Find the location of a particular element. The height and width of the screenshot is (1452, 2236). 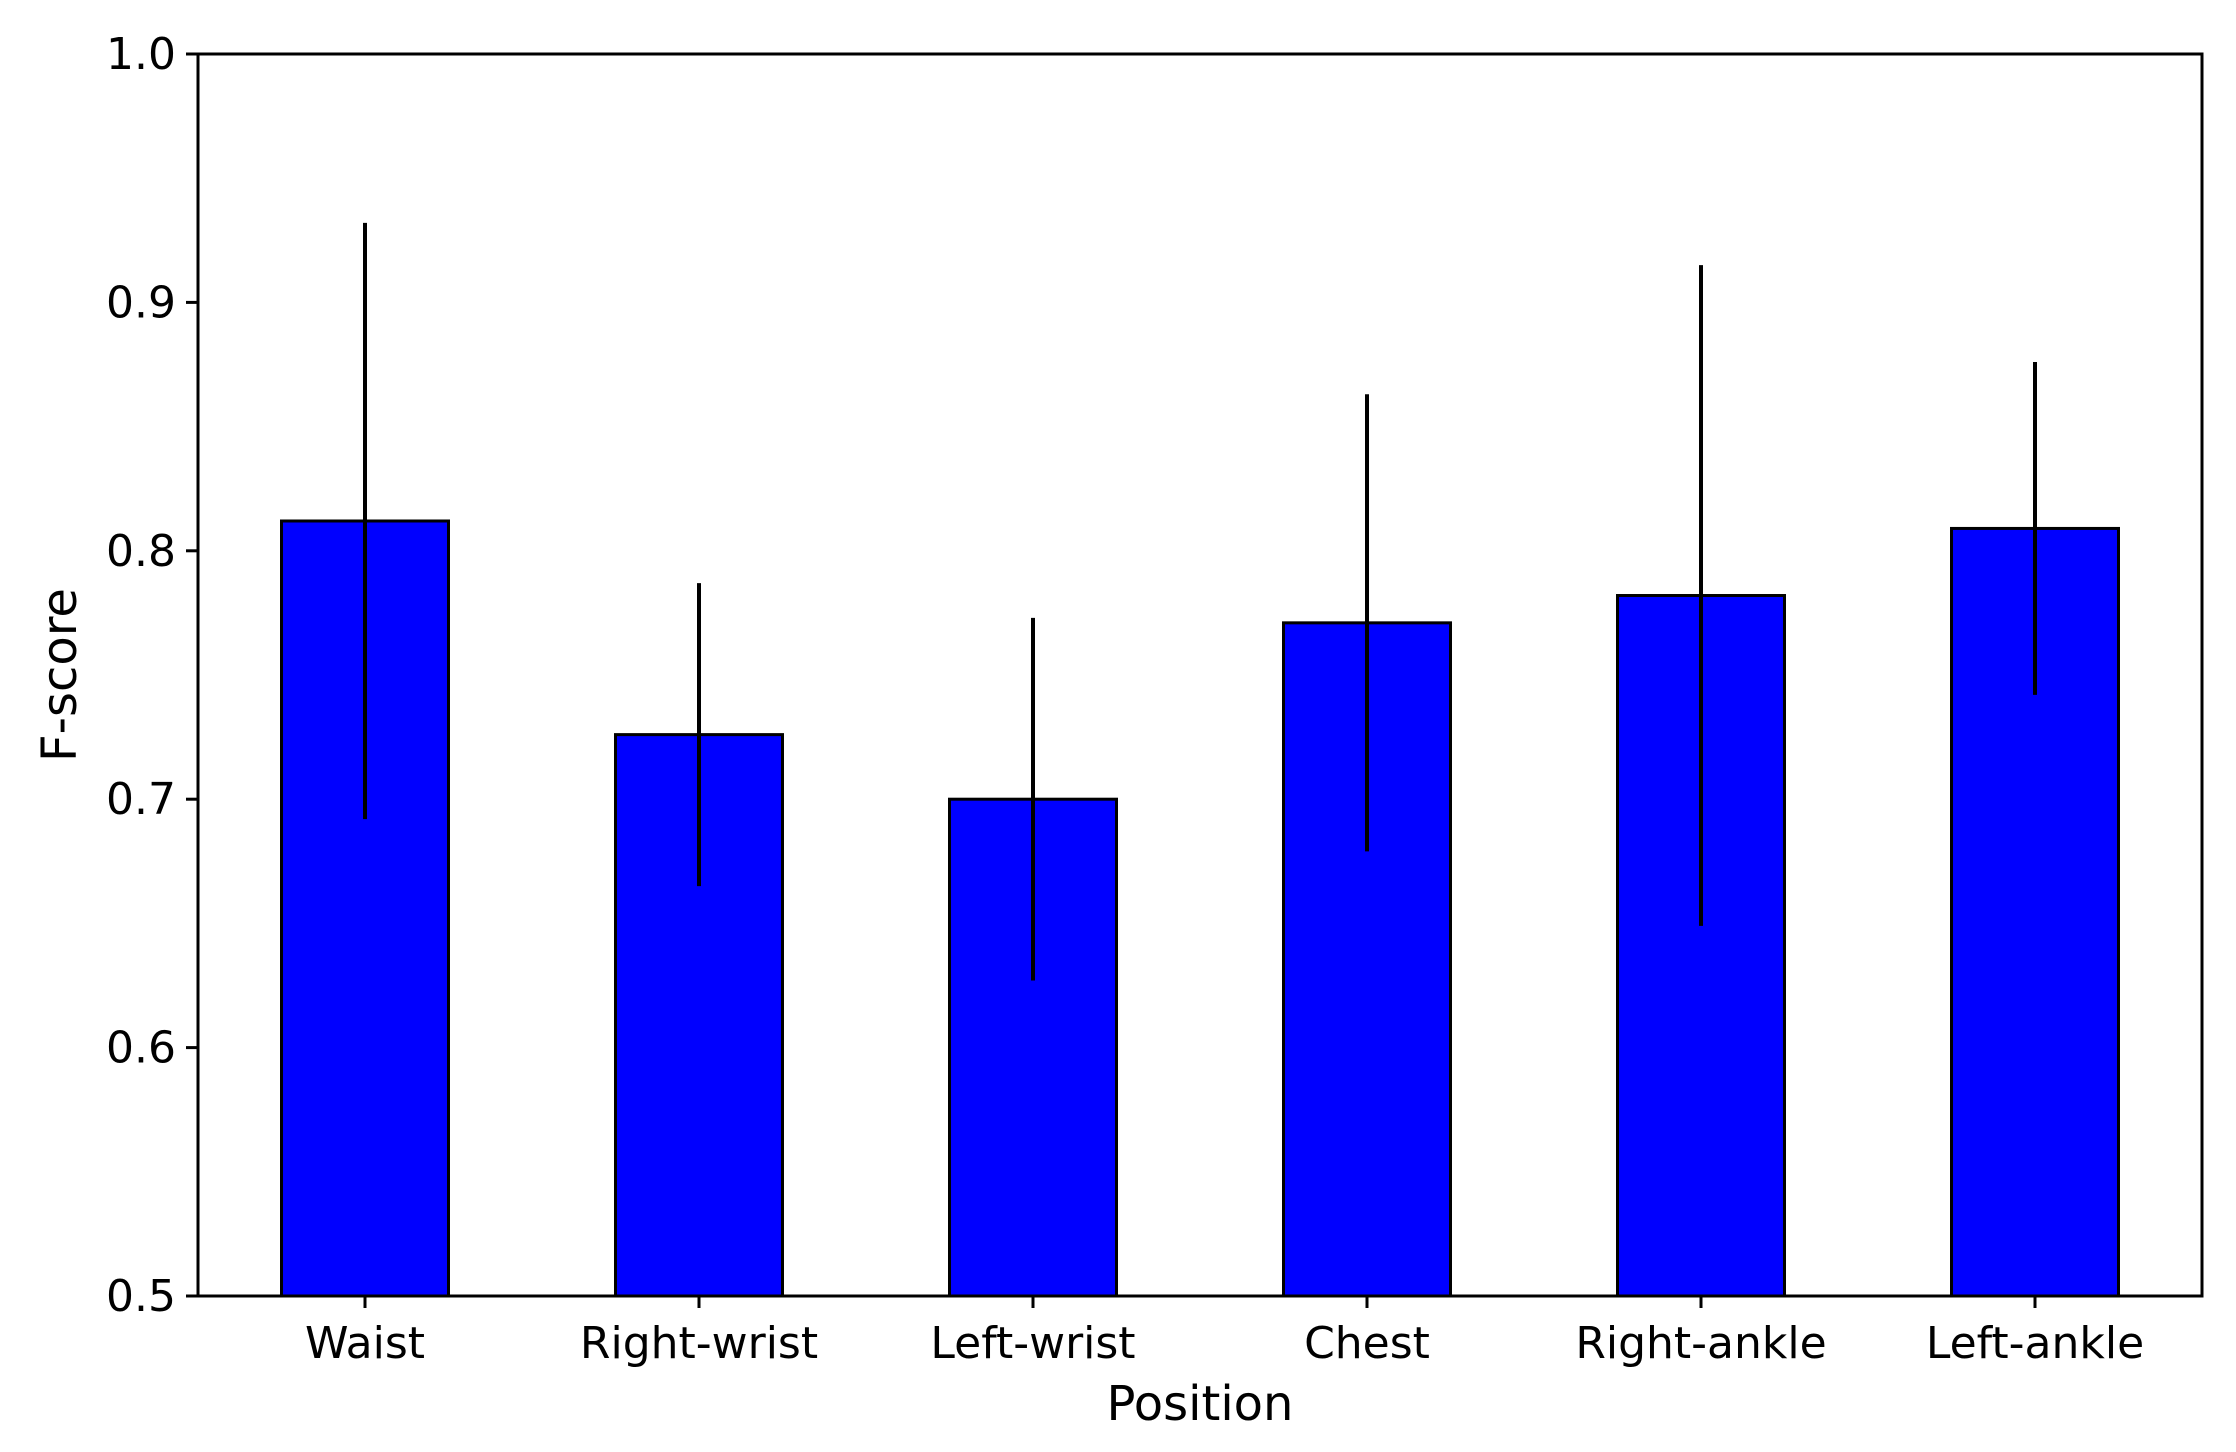

y-tick-label: 0.5 is located at coordinates (141, 1296).